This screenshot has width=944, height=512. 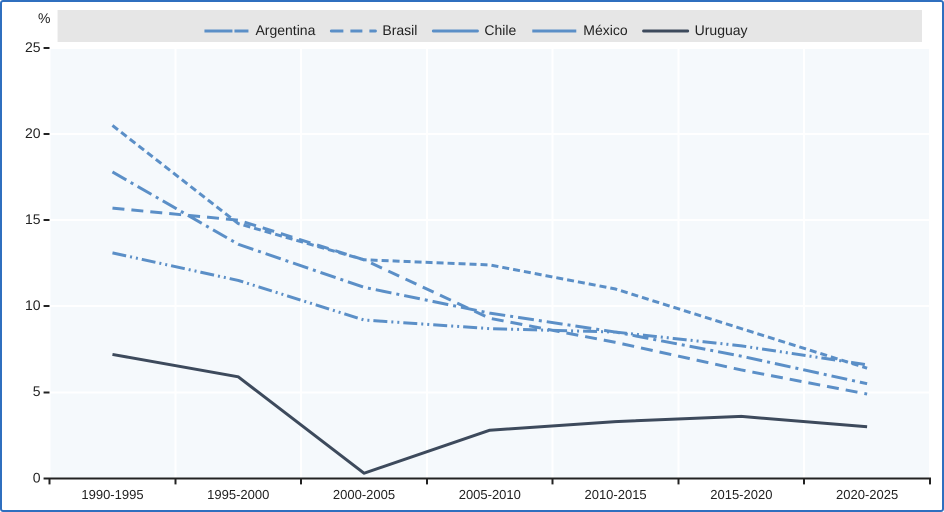 I want to click on legend-label: Brasil, so click(x=400, y=30).